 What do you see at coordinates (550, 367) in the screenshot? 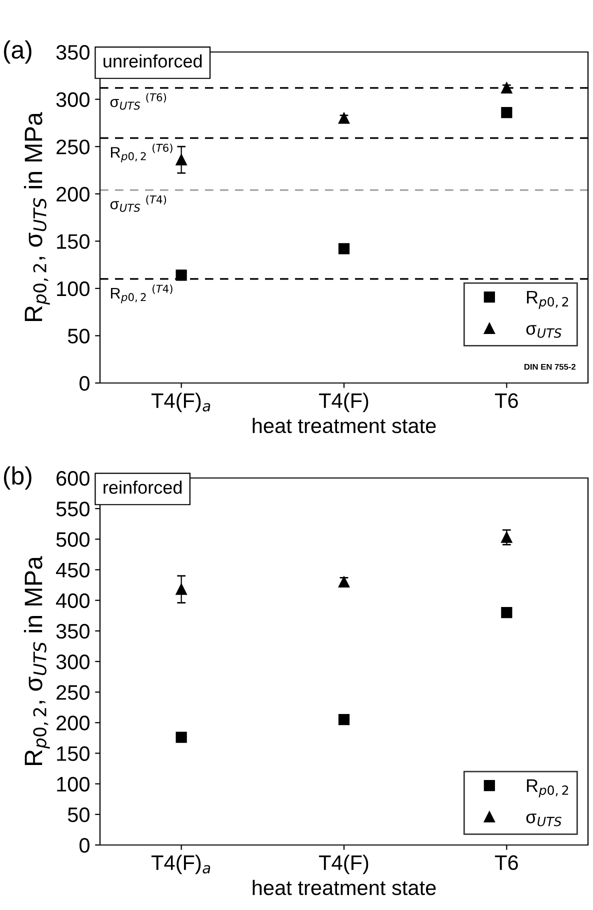
I see `annotation: DIN EN 755-2` at bounding box center [550, 367].